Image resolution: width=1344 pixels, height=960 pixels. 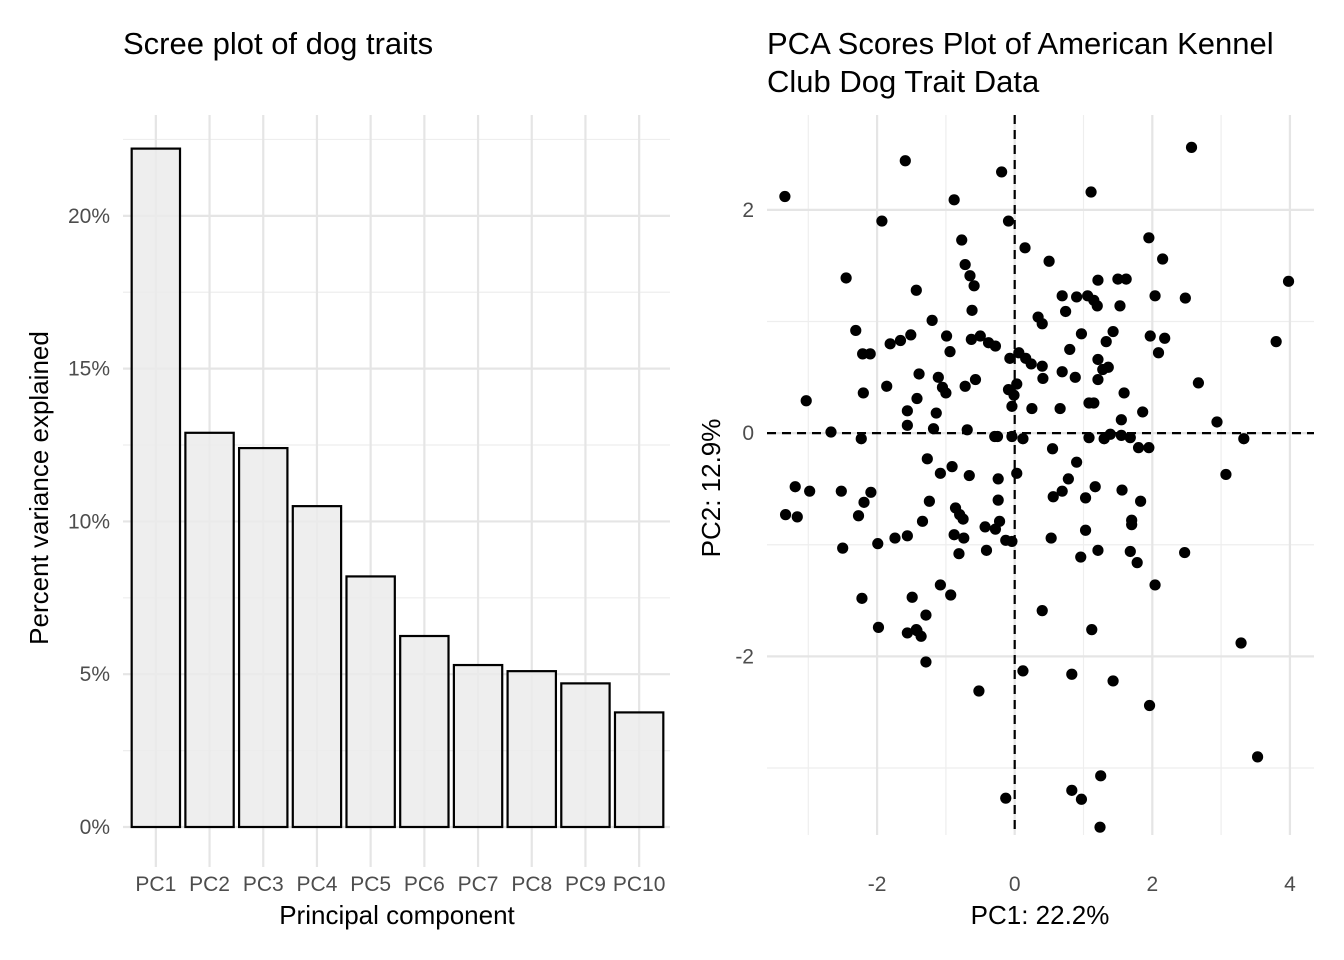 I want to click on pca-title-line-1: PCA Scores Plot of American Kennel, so click(x=1020, y=43).